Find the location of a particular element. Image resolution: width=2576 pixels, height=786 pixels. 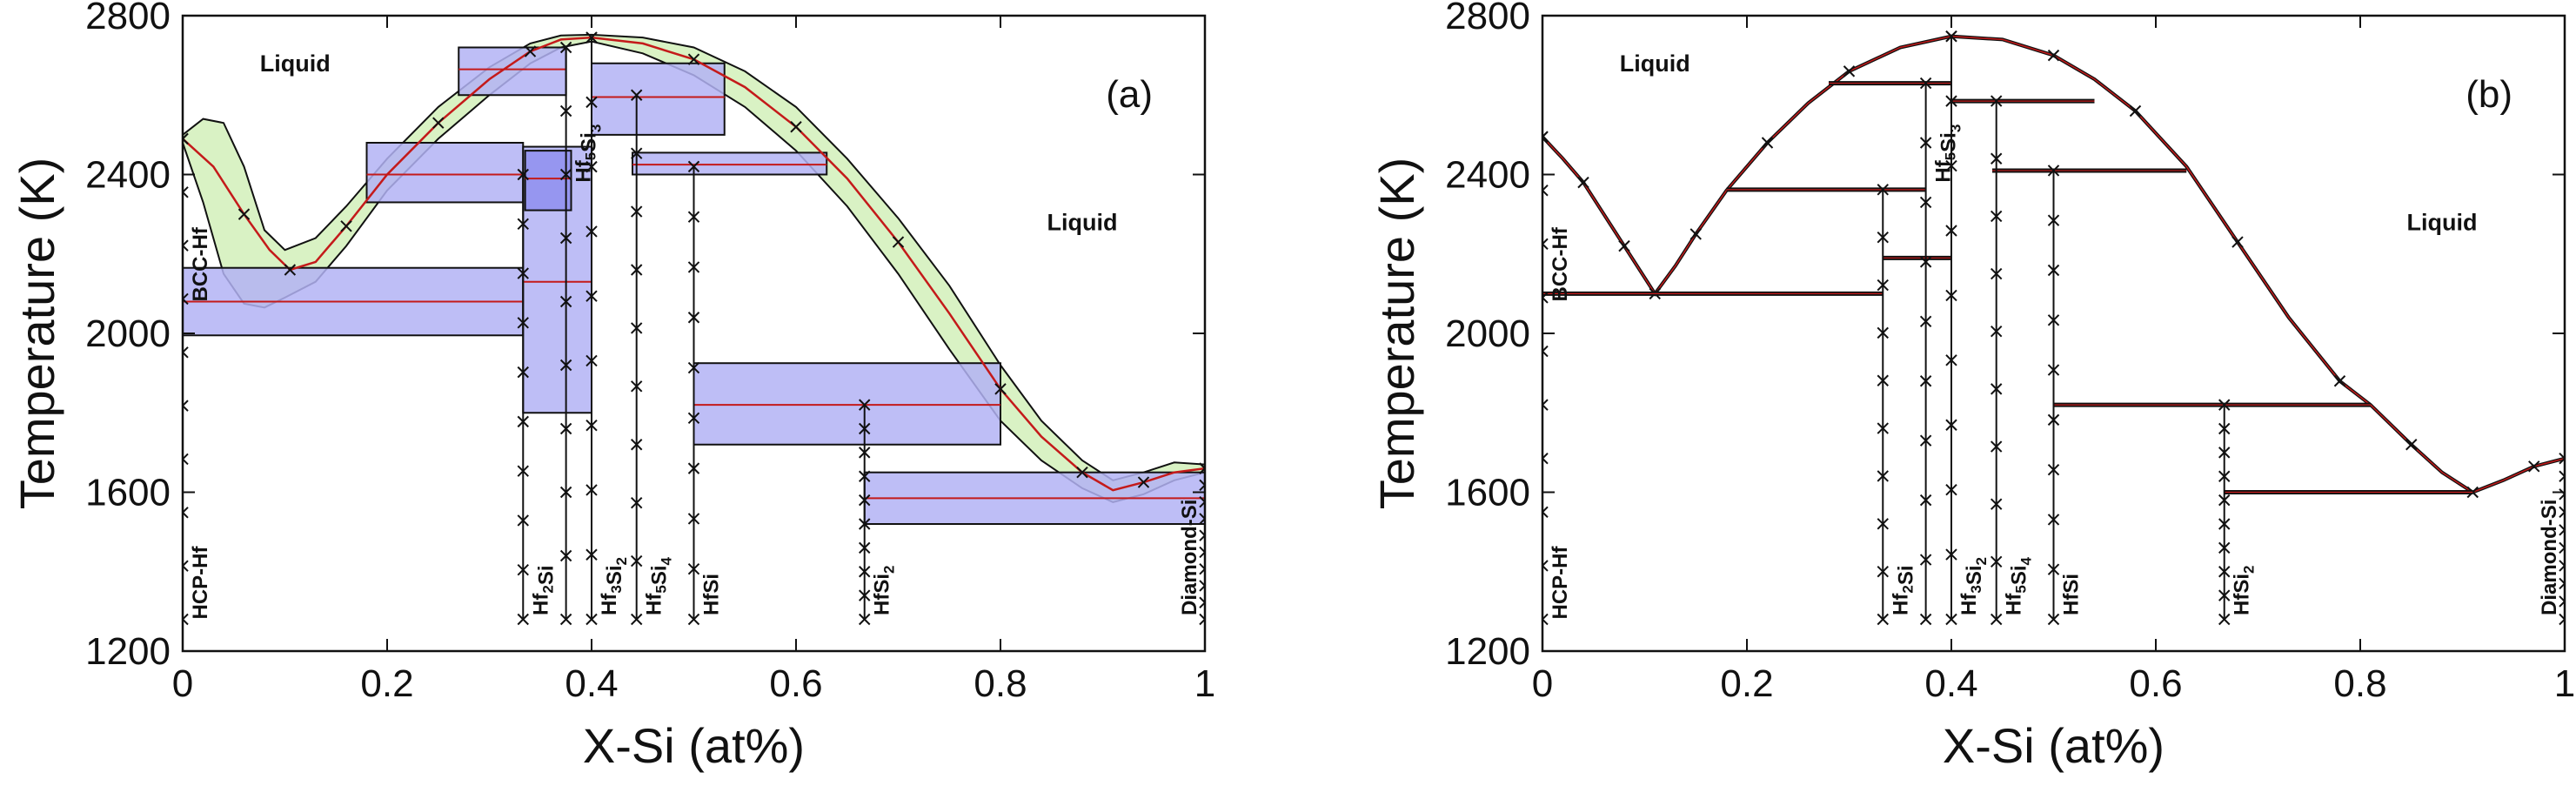

phase-label: HfSi2 is located at coordinates (2244, 590).